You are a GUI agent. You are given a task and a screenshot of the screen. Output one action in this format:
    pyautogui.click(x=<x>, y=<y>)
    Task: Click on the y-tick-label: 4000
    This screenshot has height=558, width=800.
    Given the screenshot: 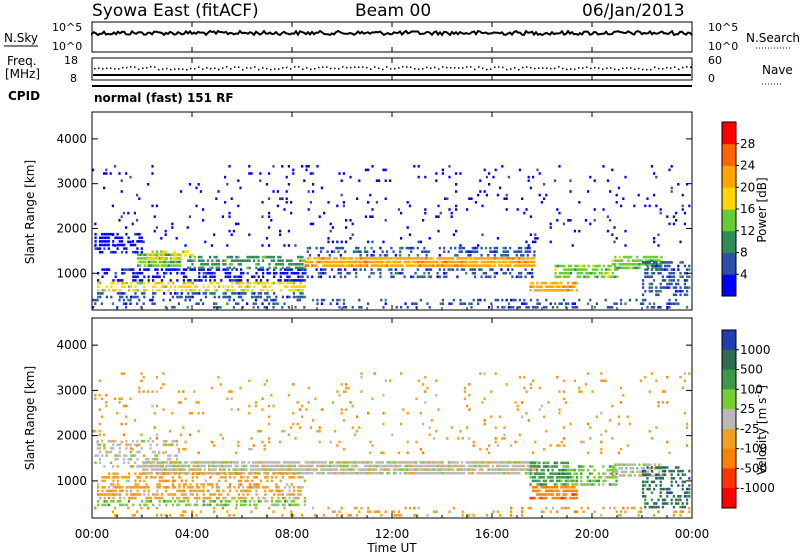 What is the action you would take?
    pyautogui.click(x=71, y=345)
    